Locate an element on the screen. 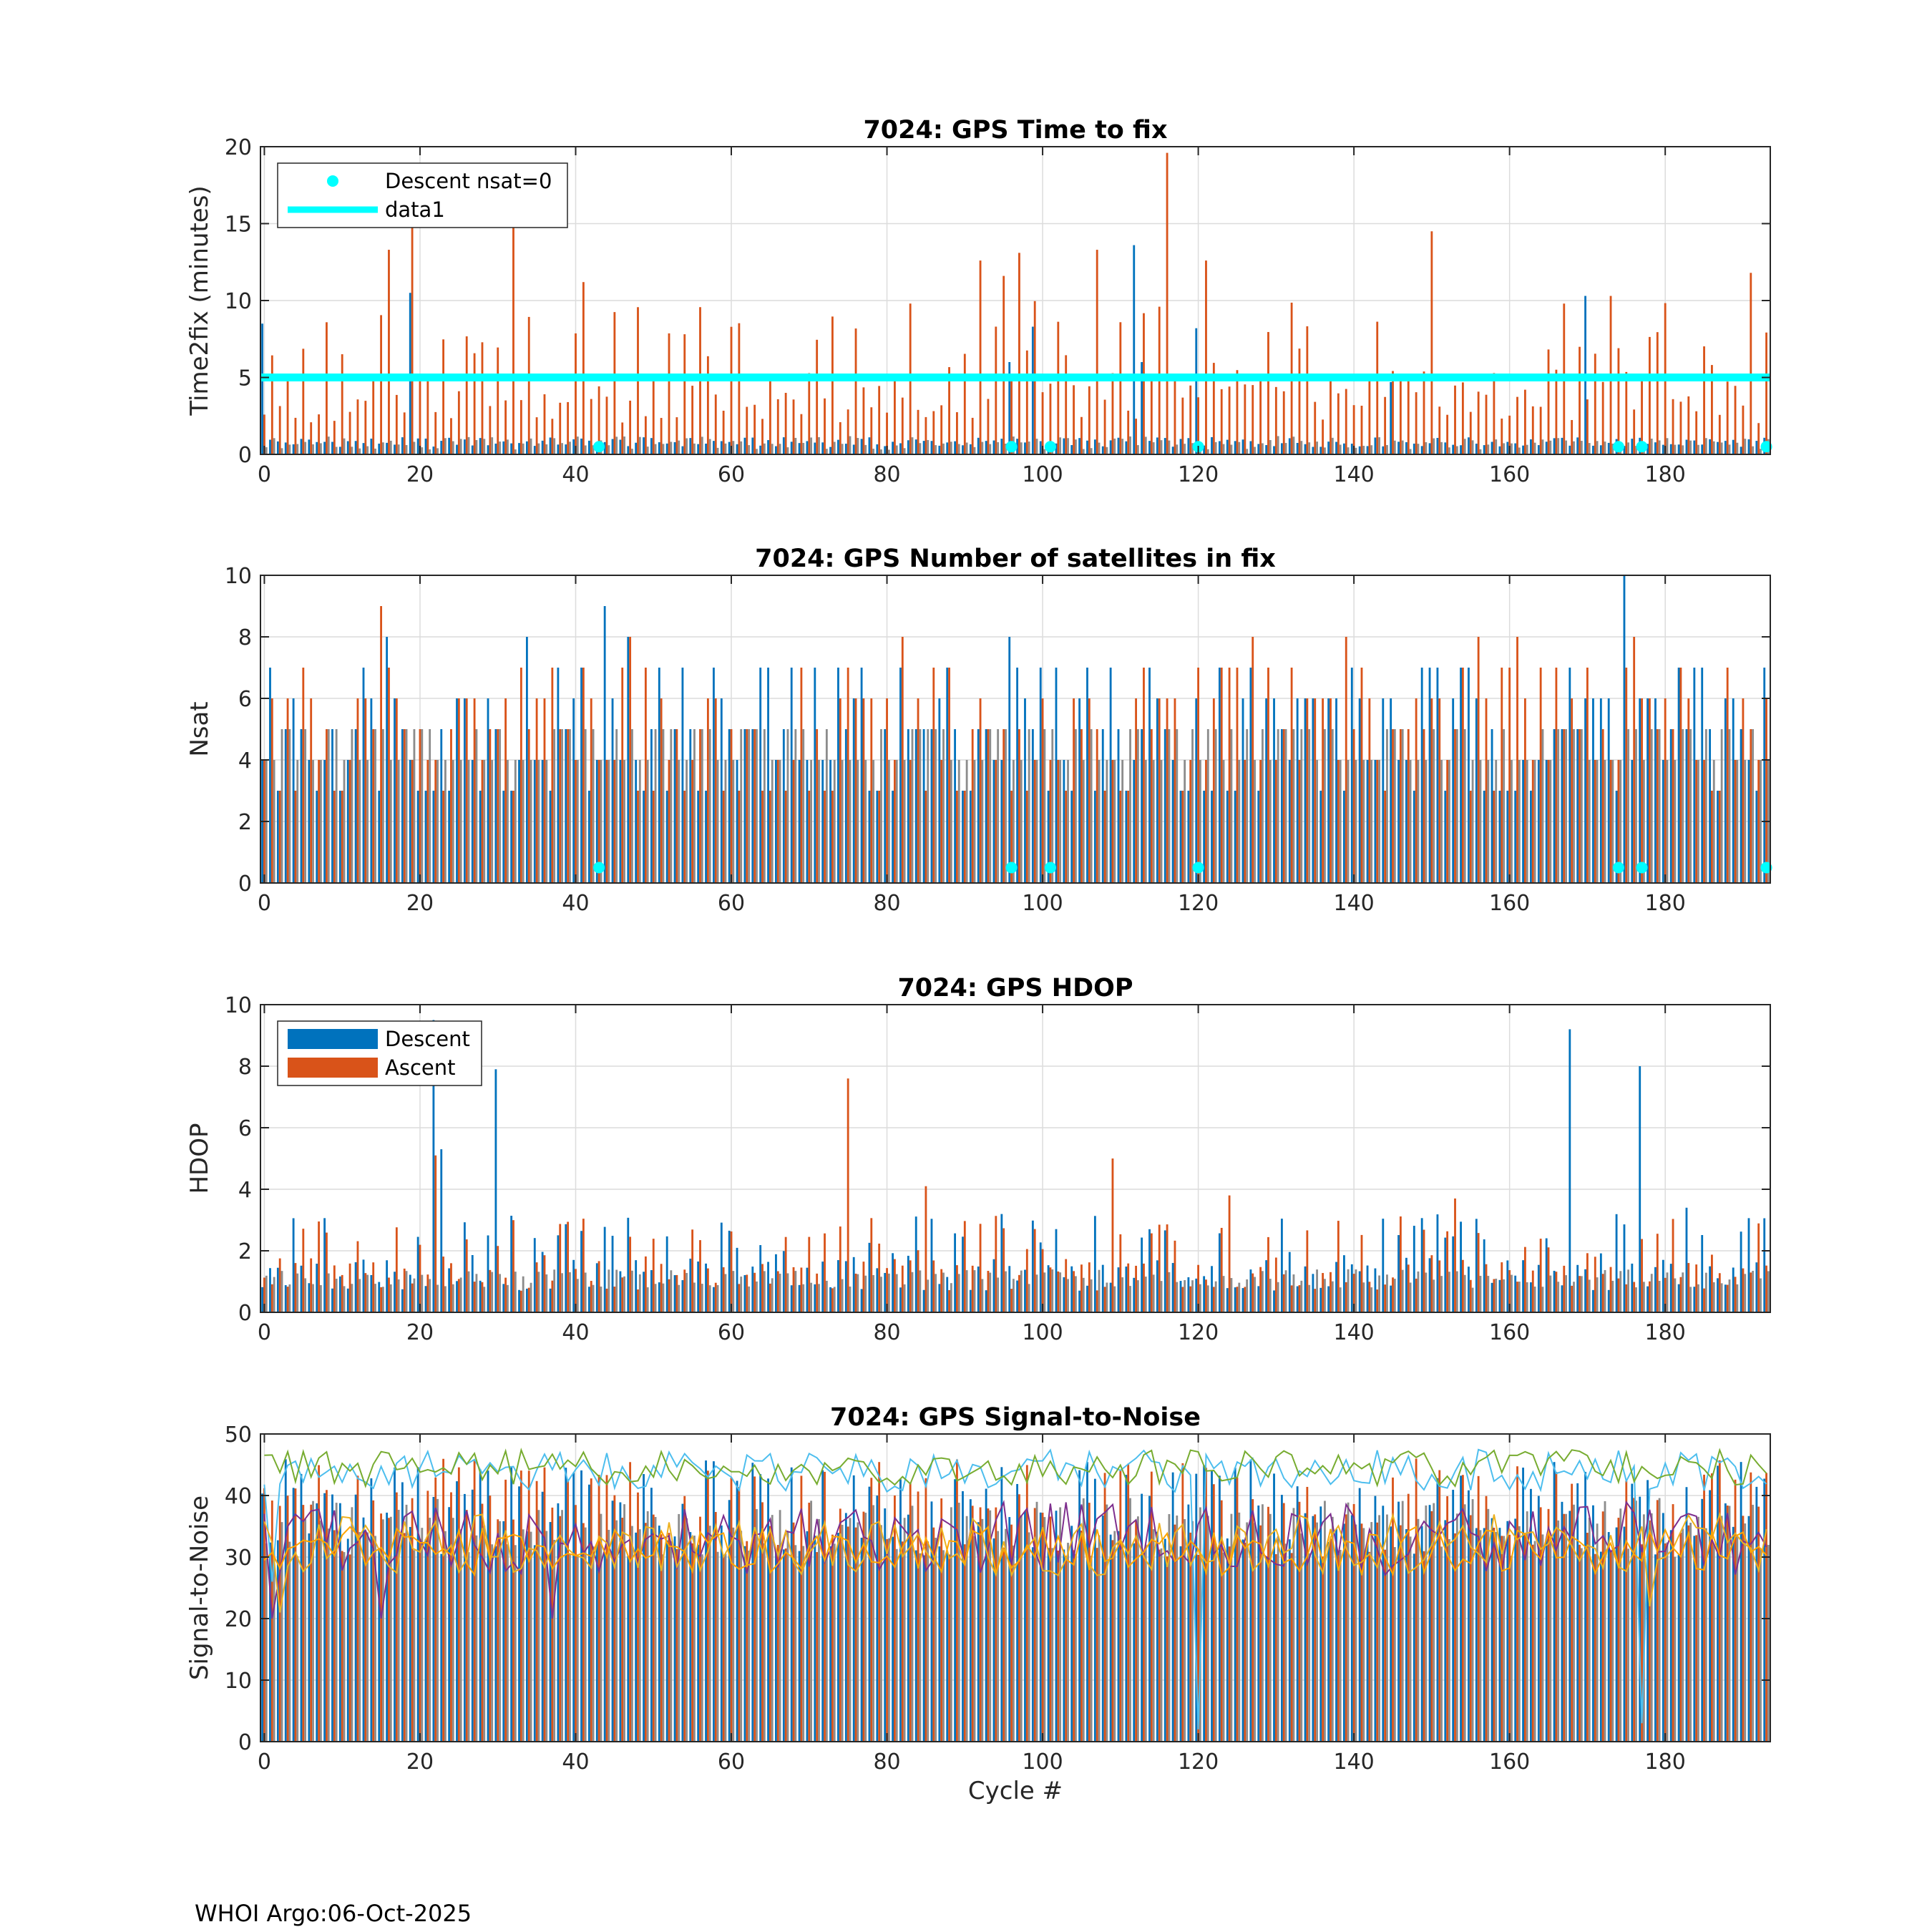 This screenshot has width=1932, height=1932. x-tick-label: 0 is located at coordinates (264, 1332).